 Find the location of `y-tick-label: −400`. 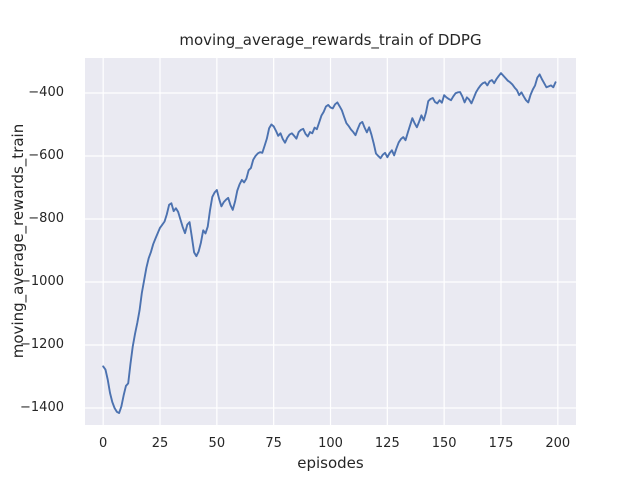

y-tick-label: −400 is located at coordinates (46, 92).